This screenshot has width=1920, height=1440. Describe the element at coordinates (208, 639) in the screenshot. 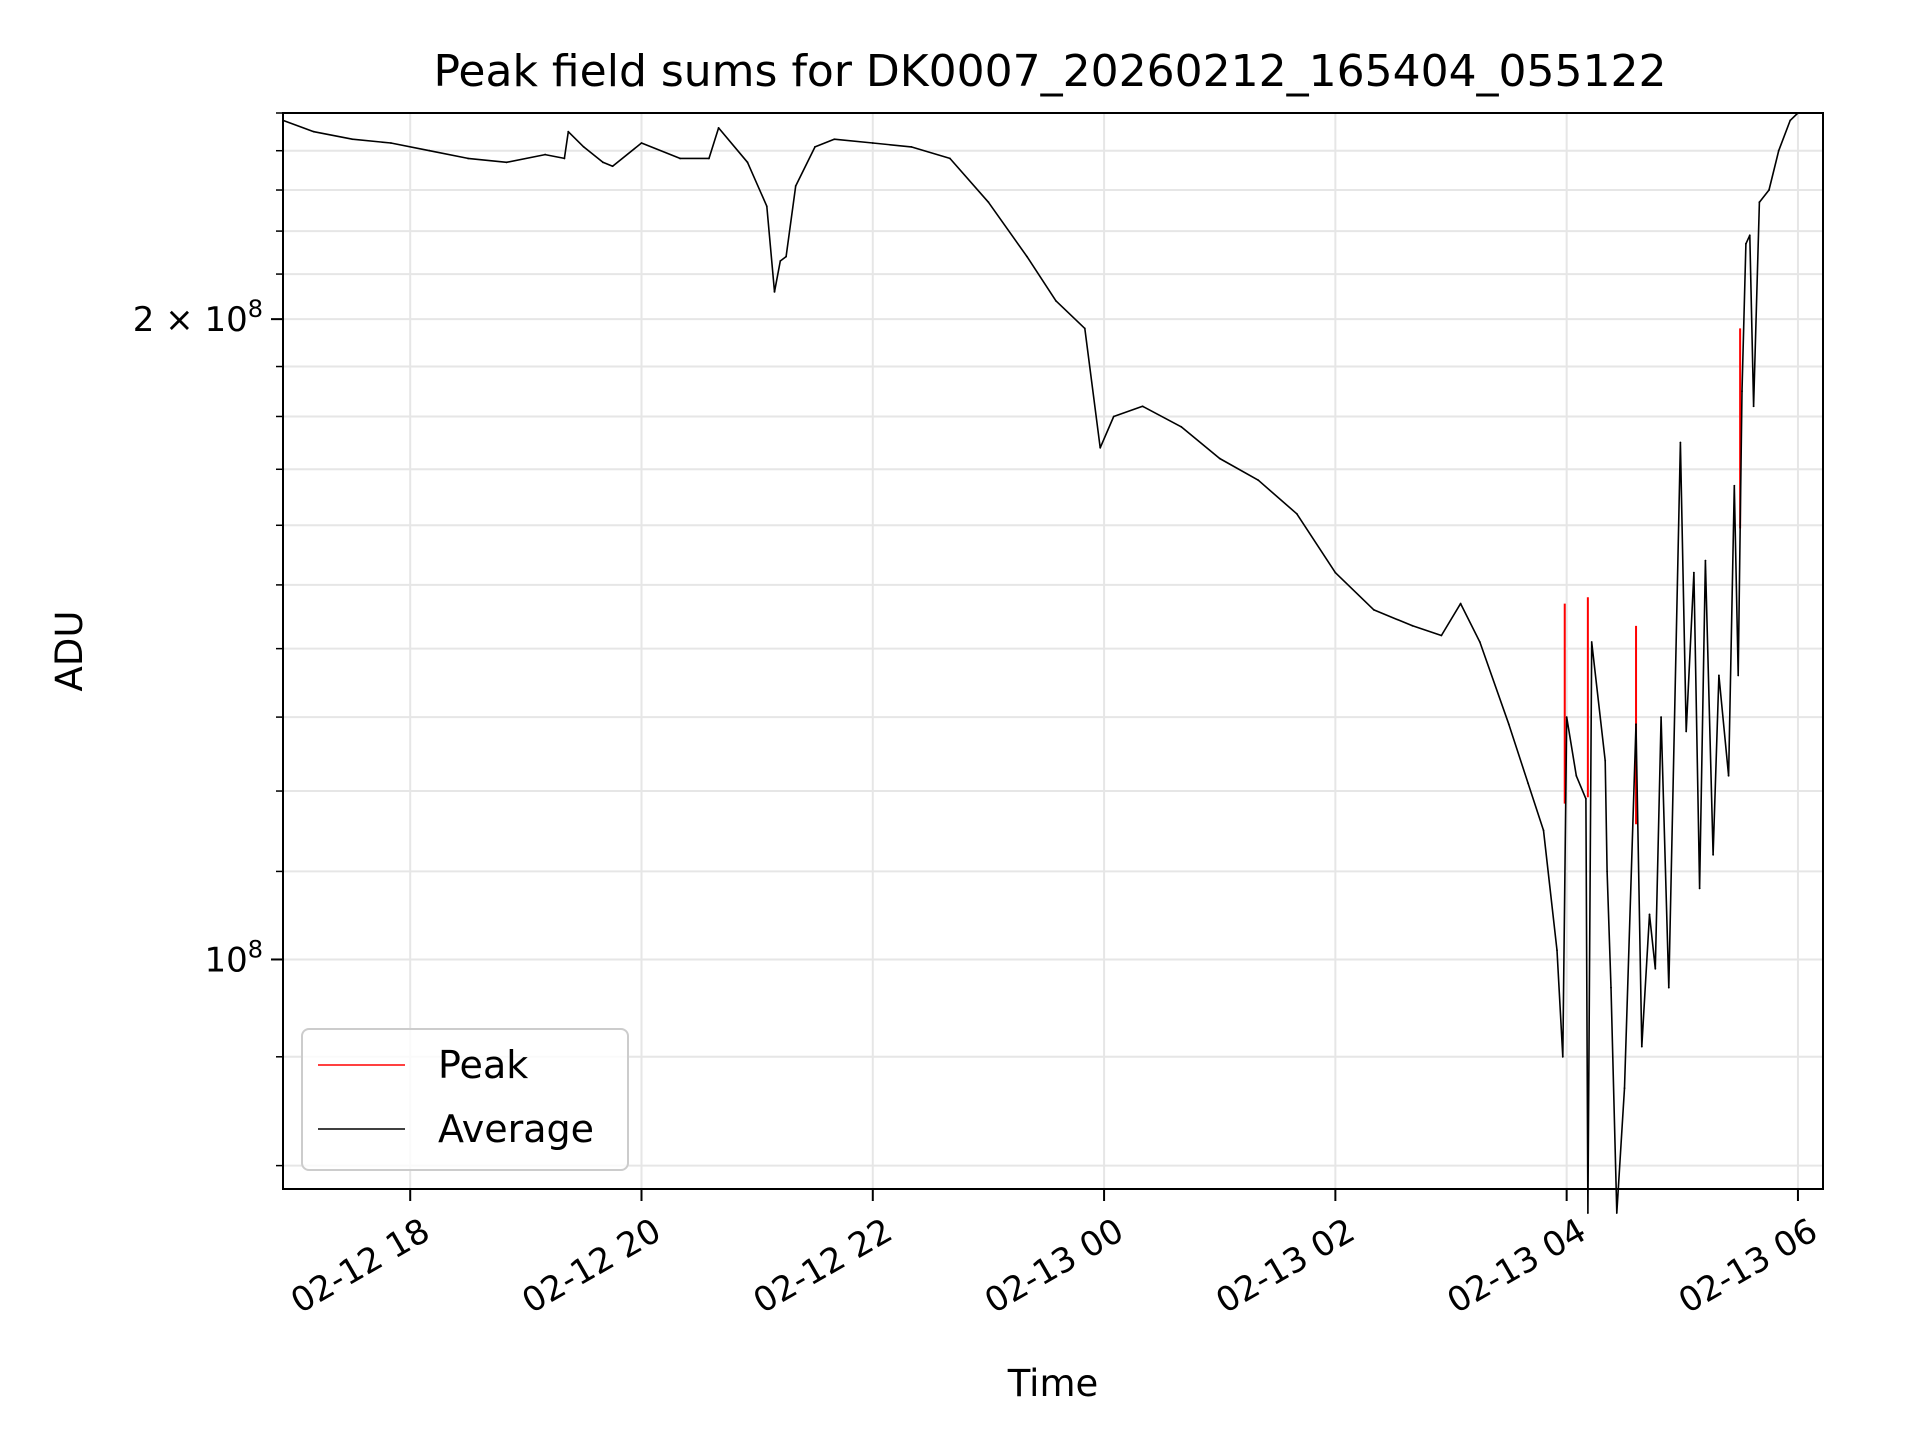

I see `y-axis: 2 × 108 108` at that location.